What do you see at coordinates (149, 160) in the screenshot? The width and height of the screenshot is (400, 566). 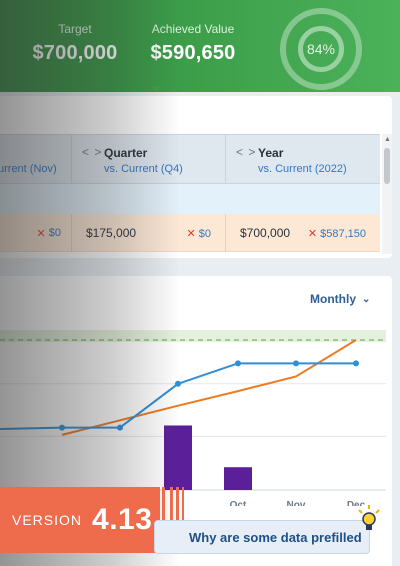 I see `column-quarter: < > Quarter vs. Current (Q4)` at bounding box center [149, 160].